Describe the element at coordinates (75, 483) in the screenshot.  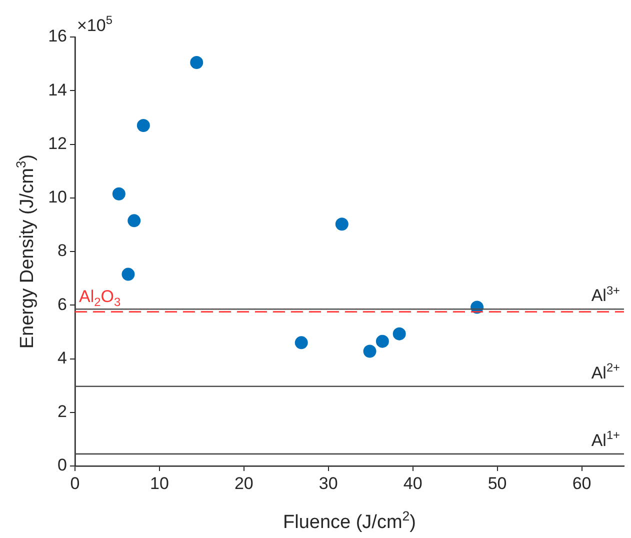
I see `x-tick-label: 0` at that location.